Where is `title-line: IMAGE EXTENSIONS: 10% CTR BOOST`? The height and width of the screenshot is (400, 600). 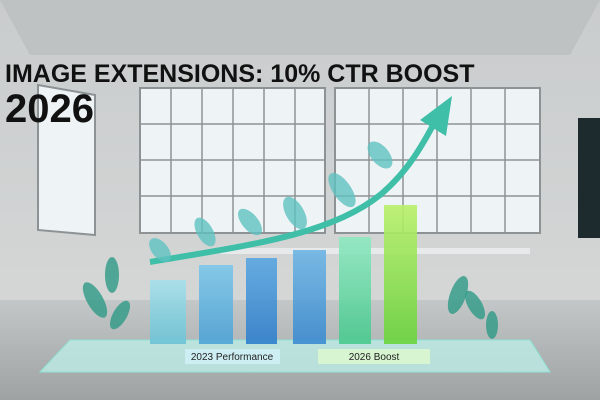 title-line: IMAGE EXTENSIONS: 10% CTR BOOST is located at coordinates (240, 74).